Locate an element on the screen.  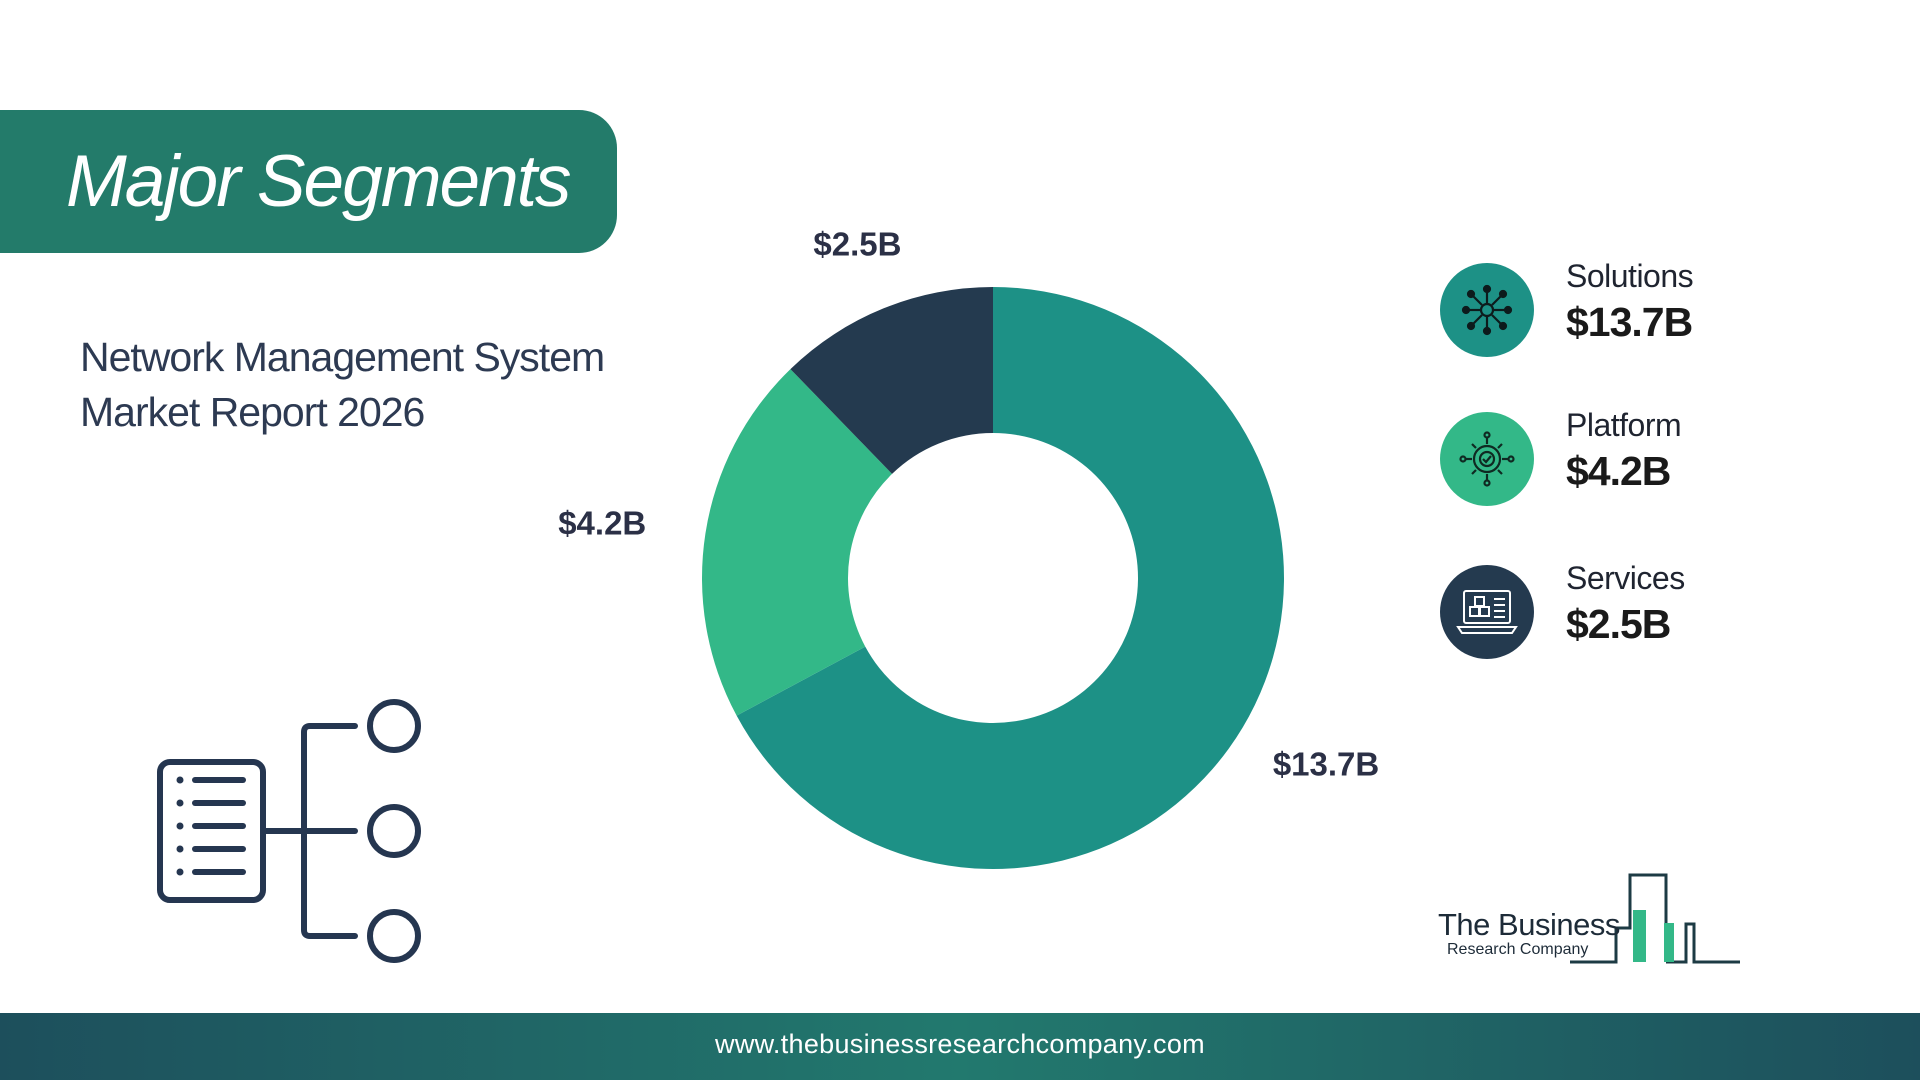
data-label-solutions: $13.7B is located at coordinates (1326, 763).